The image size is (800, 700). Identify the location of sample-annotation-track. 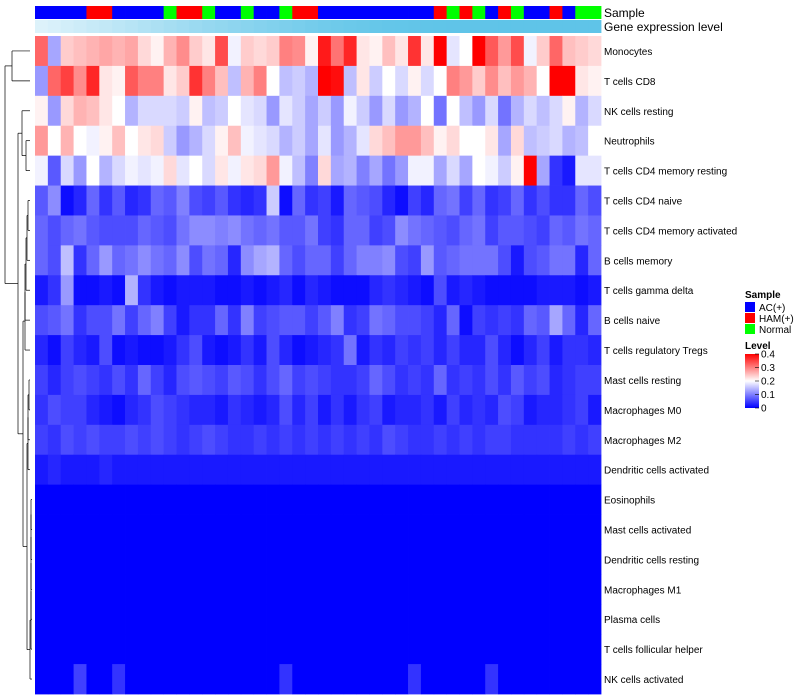
(318, 12).